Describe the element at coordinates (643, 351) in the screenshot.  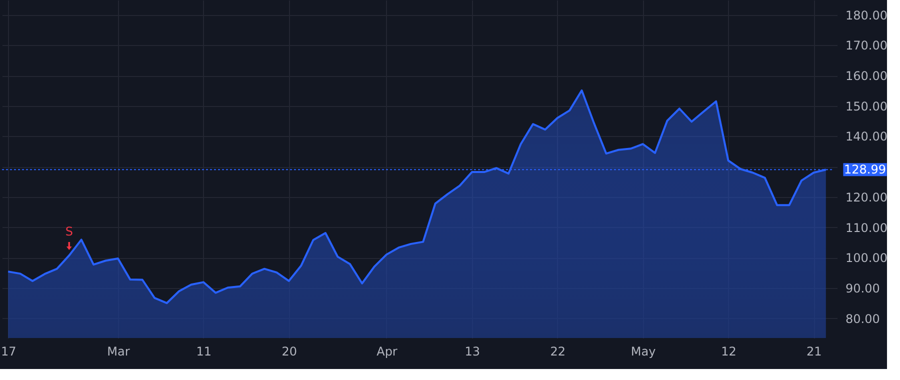
I see `x-tick-label: May` at that location.